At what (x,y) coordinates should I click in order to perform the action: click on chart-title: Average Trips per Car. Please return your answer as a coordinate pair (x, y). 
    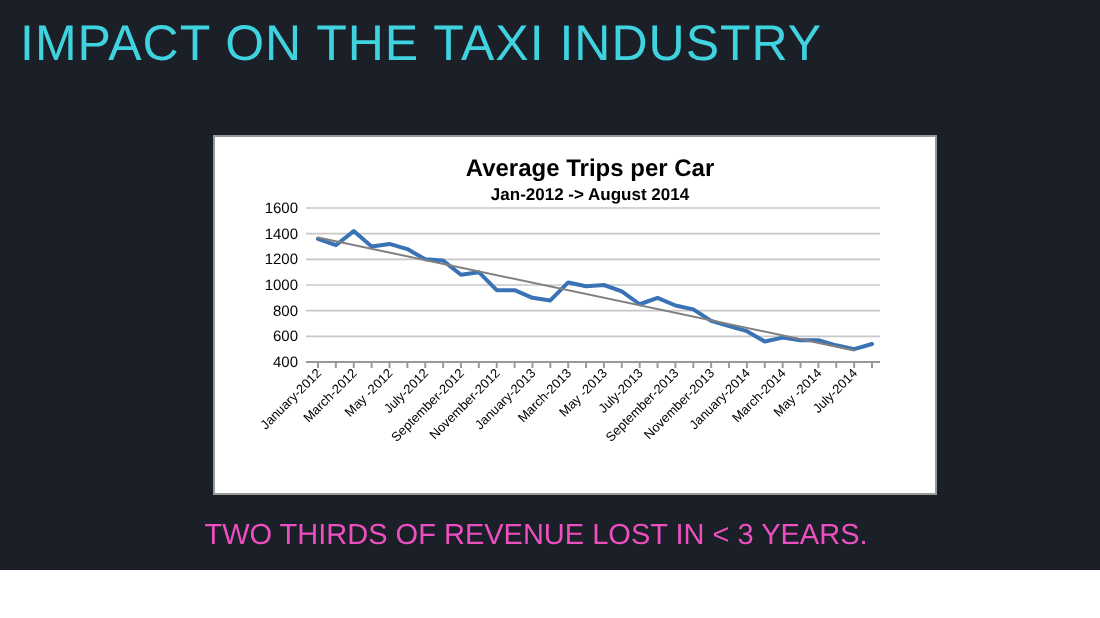
    Looking at the image, I should click on (590, 168).